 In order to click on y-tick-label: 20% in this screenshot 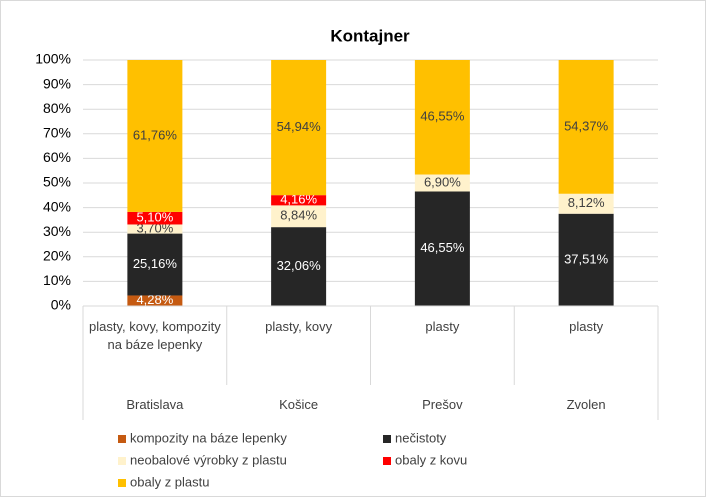, I will do `click(57, 256)`.